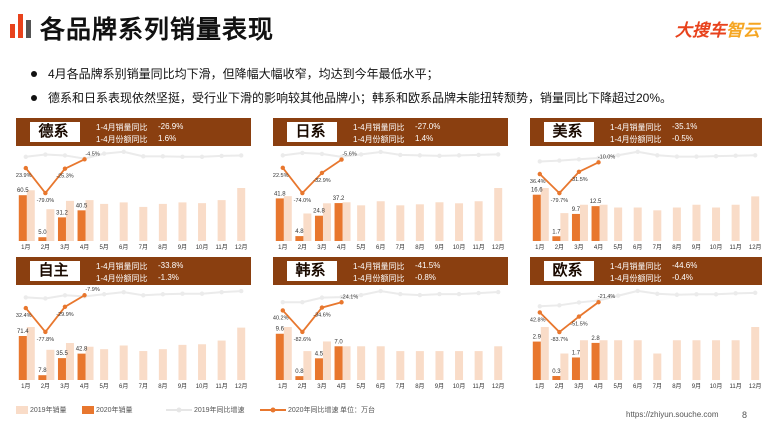 Image resolution: width=762 pixels, height=424 pixels. Describe the element at coordinates (322, 316) in the screenshot. I see `line-2020-label: -34.6%` at that location.